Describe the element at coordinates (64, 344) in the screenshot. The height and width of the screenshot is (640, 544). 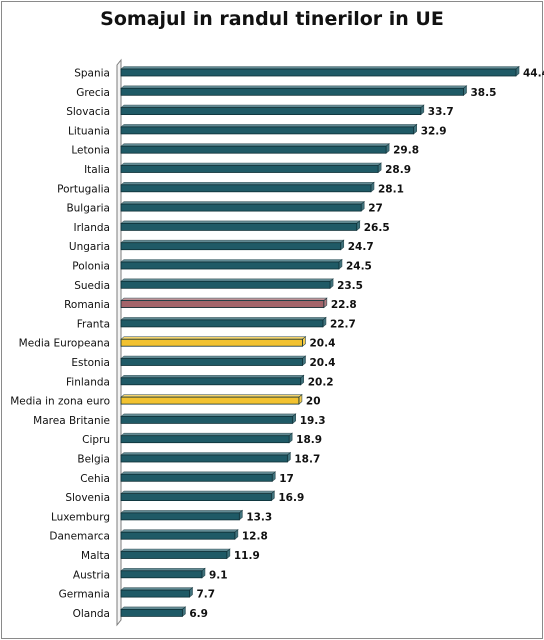
I see `category-label: Media Europeana` at that location.